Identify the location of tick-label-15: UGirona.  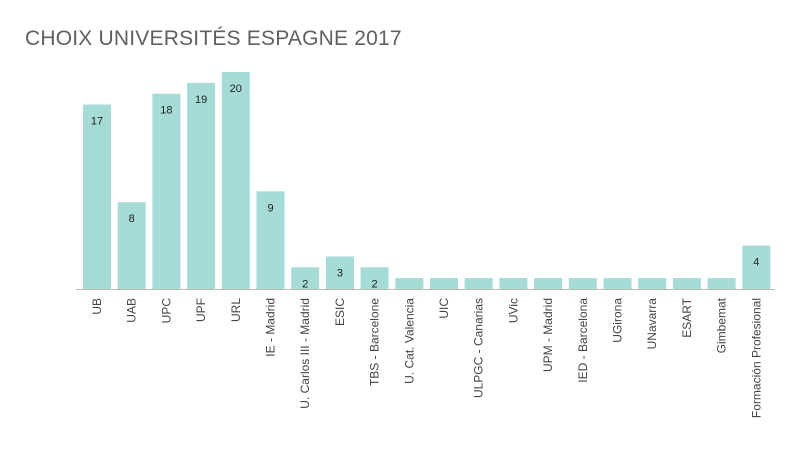
(618, 320).